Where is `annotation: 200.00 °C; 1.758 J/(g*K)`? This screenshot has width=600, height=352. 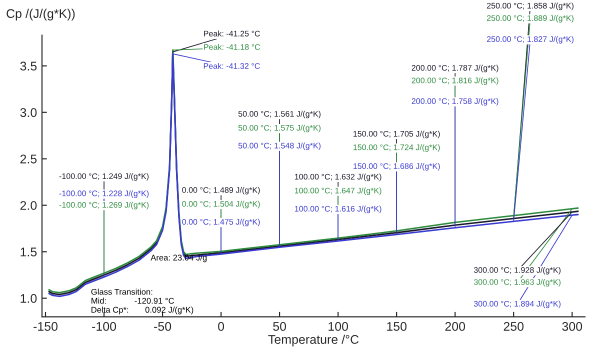
annotation: 200.00 °C; 1.758 J/(g*K) is located at coordinates (455, 102).